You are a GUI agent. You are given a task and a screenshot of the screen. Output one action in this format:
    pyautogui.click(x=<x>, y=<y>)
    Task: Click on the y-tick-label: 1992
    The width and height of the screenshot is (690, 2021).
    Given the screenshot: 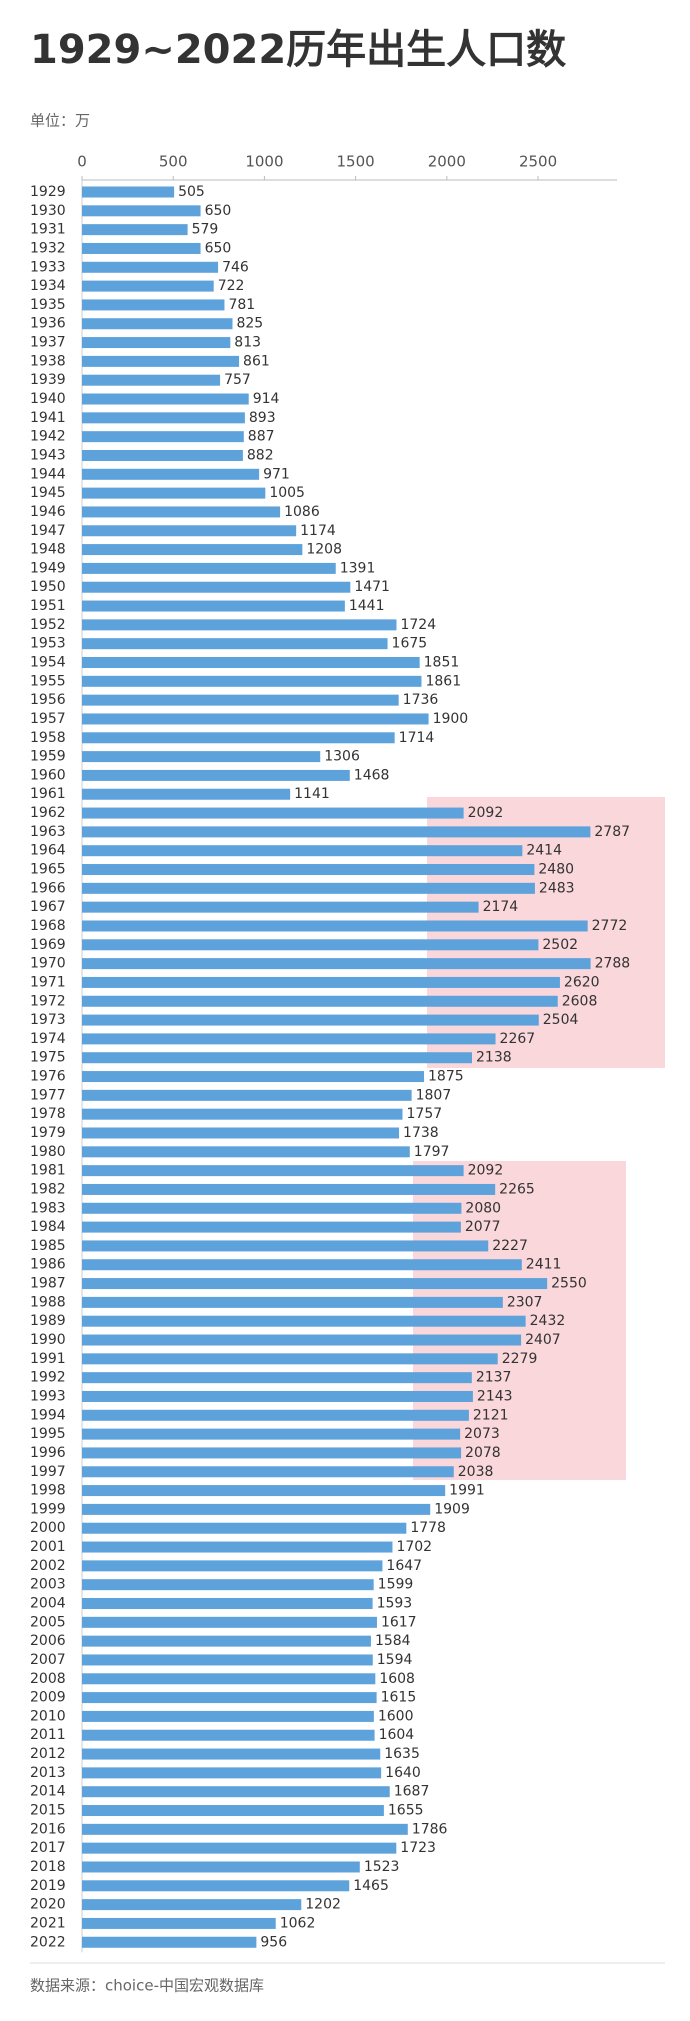 What is the action you would take?
    pyautogui.click(x=48, y=1378)
    